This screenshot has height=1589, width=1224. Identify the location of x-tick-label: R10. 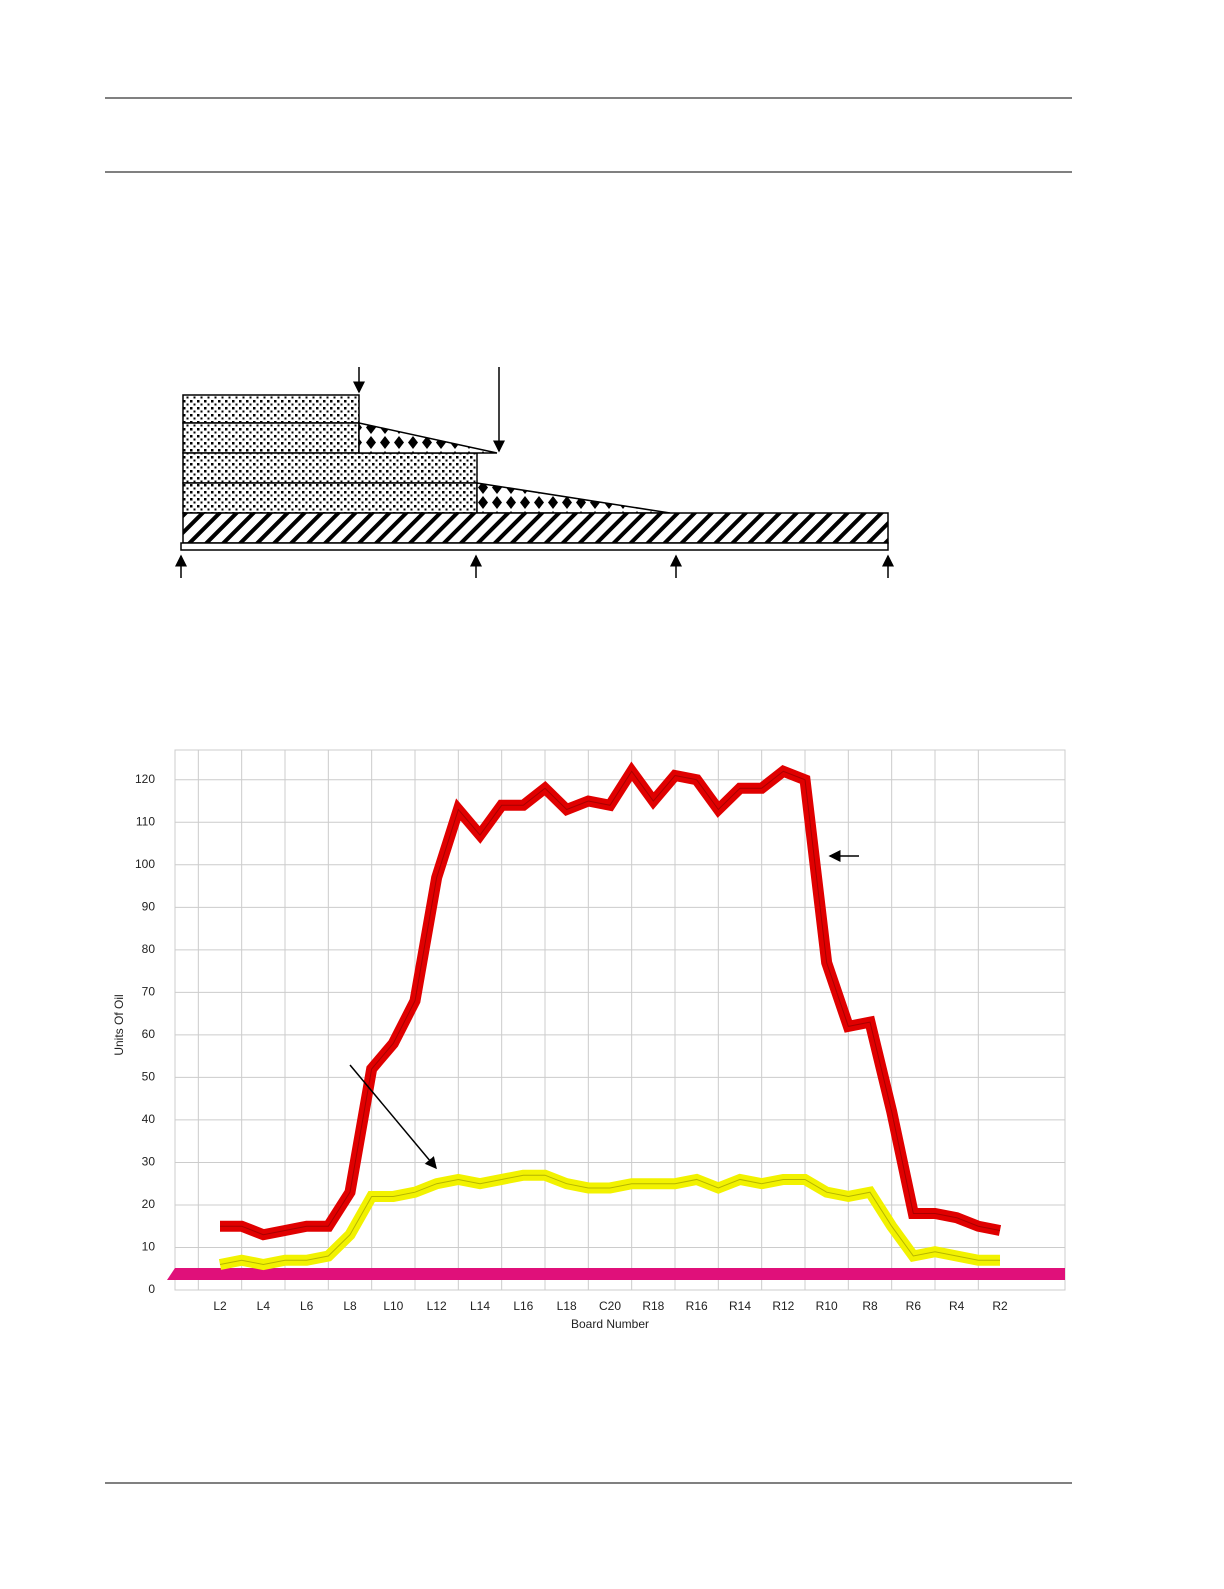
(827, 1306).